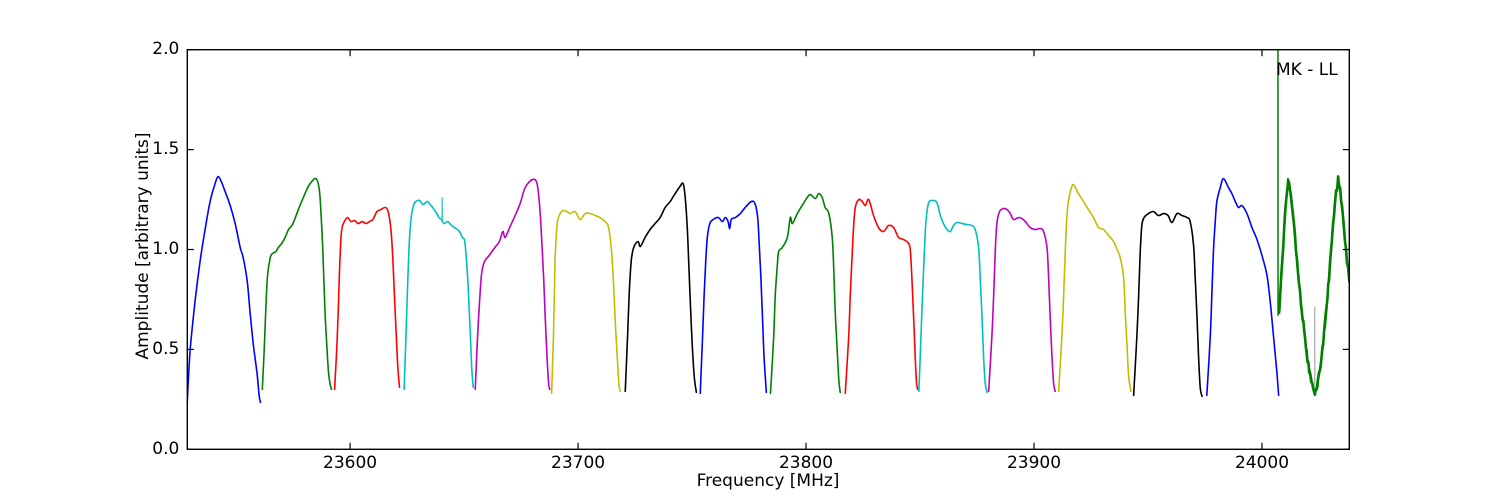  Describe the element at coordinates (1262, 463) in the screenshot. I see `x-tick-label-4: 24000` at that location.